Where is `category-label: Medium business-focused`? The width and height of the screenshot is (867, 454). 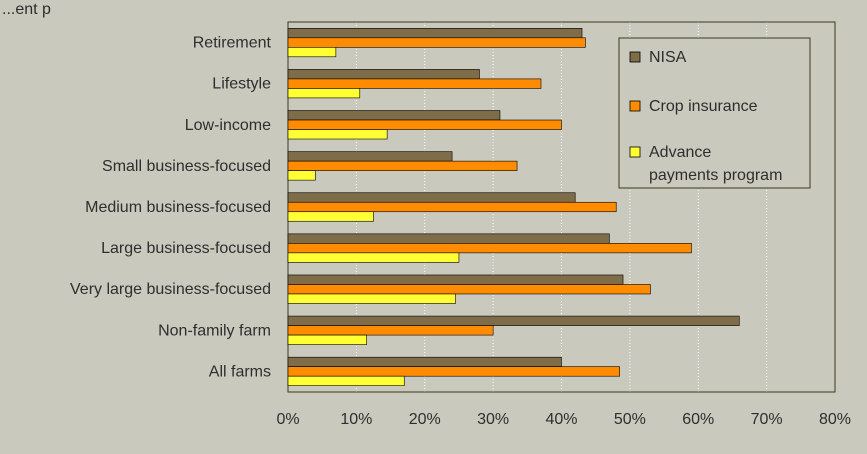 category-label: Medium business-focused is located at coordinates (178, 207).